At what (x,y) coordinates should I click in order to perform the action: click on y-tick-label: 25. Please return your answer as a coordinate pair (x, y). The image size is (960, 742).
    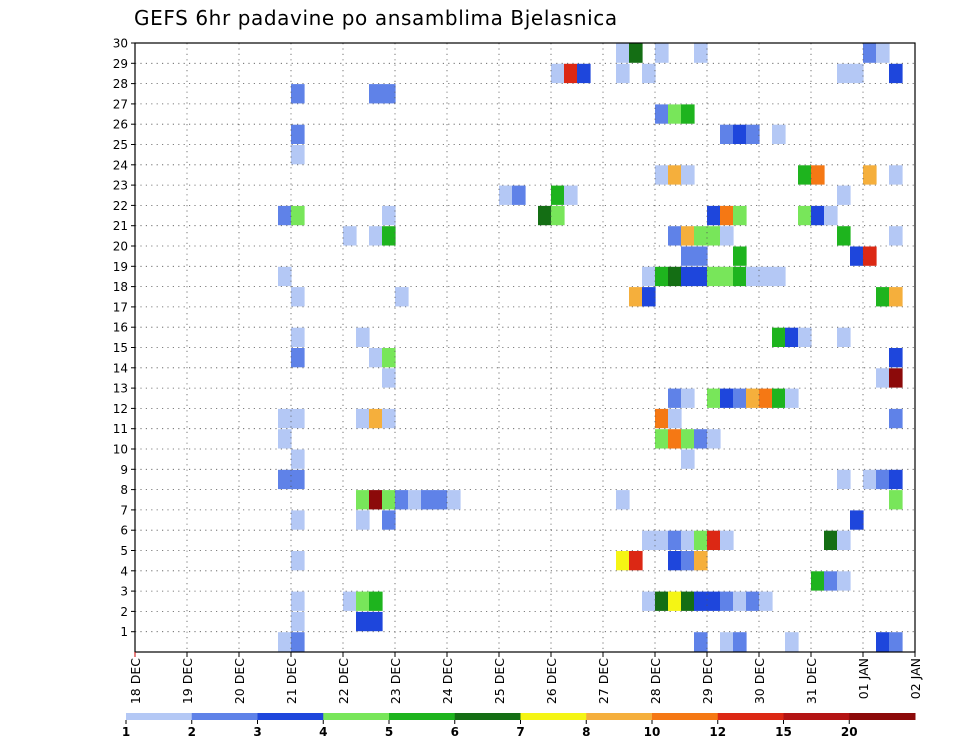
    Looking at the image, I should click on (120, 145).